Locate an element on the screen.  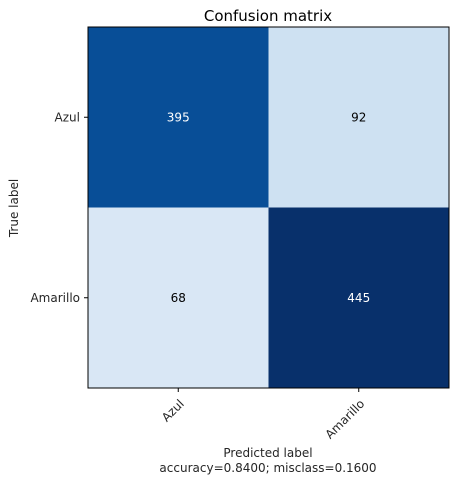
y-tick-labels: Azul Amarillo is located at coordinates (55, 207).